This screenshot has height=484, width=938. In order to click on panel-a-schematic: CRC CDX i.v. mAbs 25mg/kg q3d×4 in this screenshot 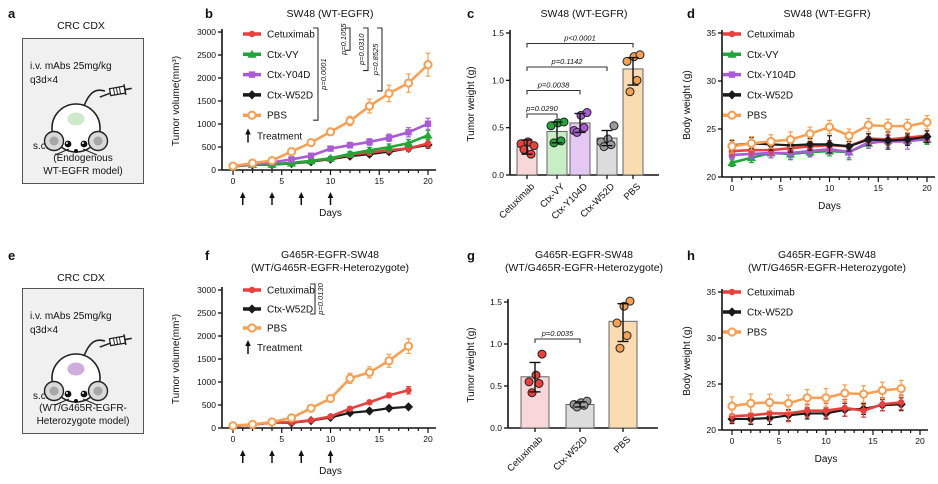, I will do `click(86, 121)`.